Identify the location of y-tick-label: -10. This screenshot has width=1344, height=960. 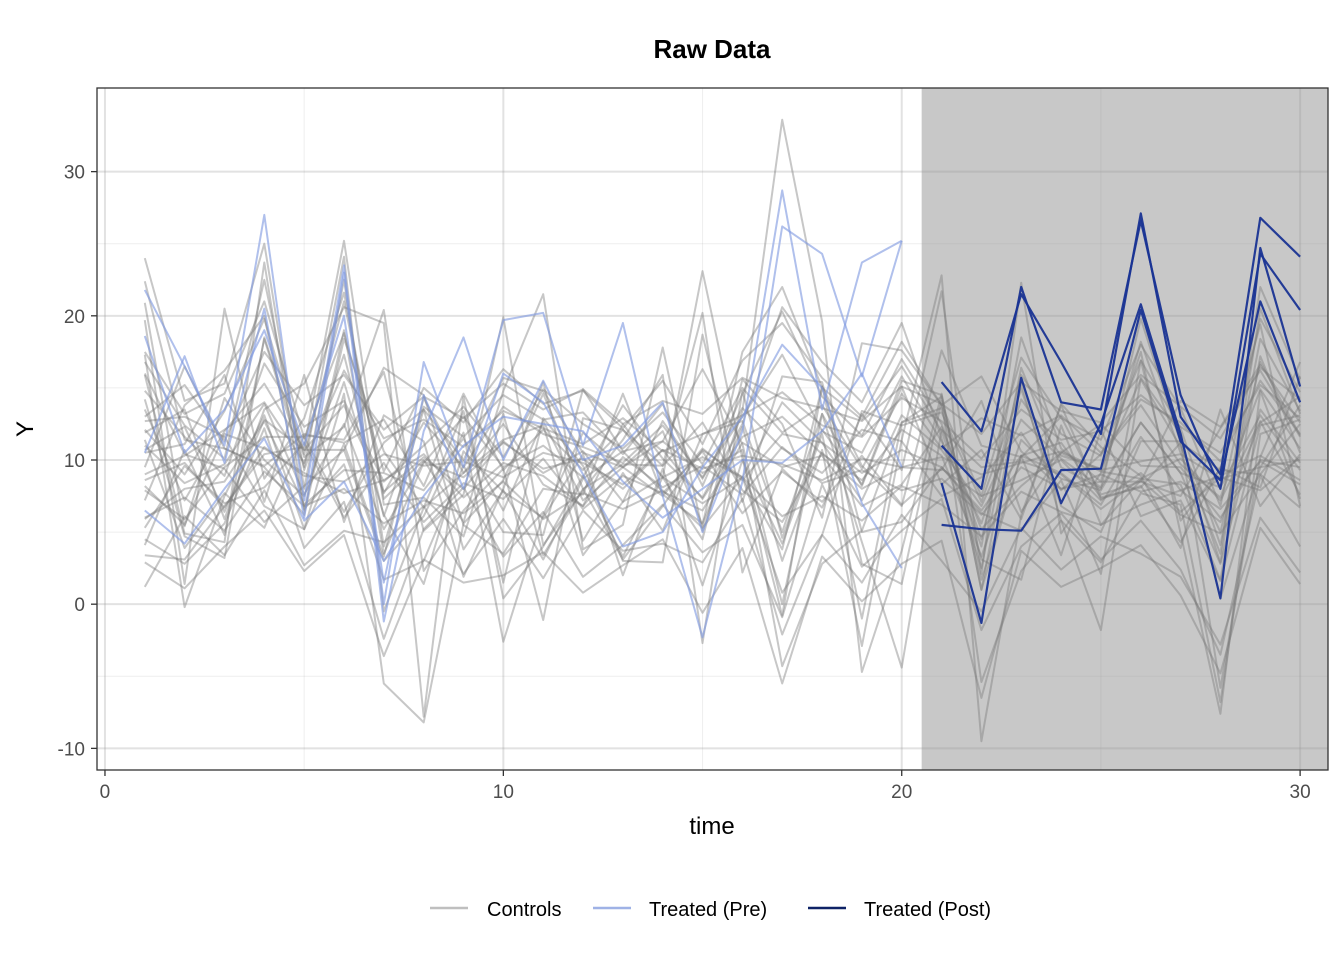
(71, 749).